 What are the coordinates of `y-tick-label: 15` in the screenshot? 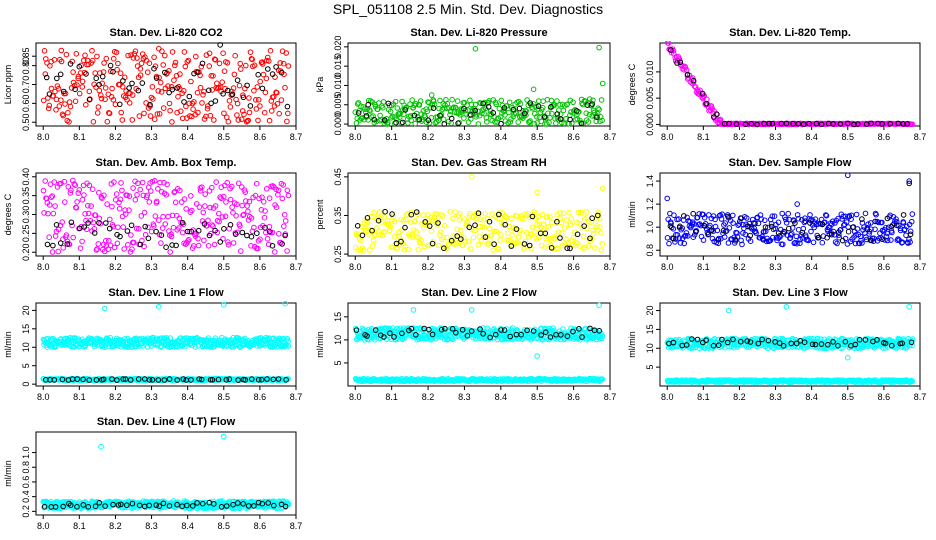 It's located at (650, 329).